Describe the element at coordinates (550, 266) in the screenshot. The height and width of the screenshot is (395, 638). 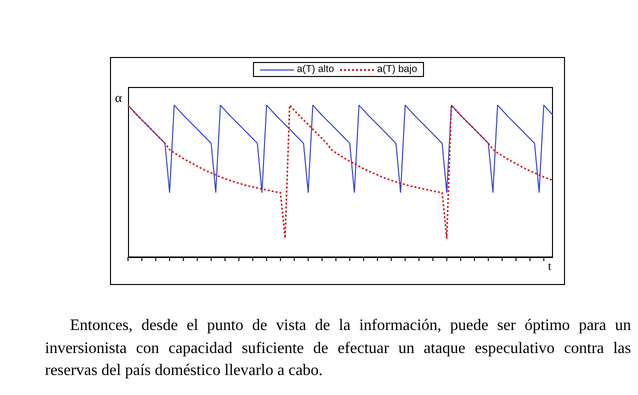
I see `x-axis-title: t` at that location.